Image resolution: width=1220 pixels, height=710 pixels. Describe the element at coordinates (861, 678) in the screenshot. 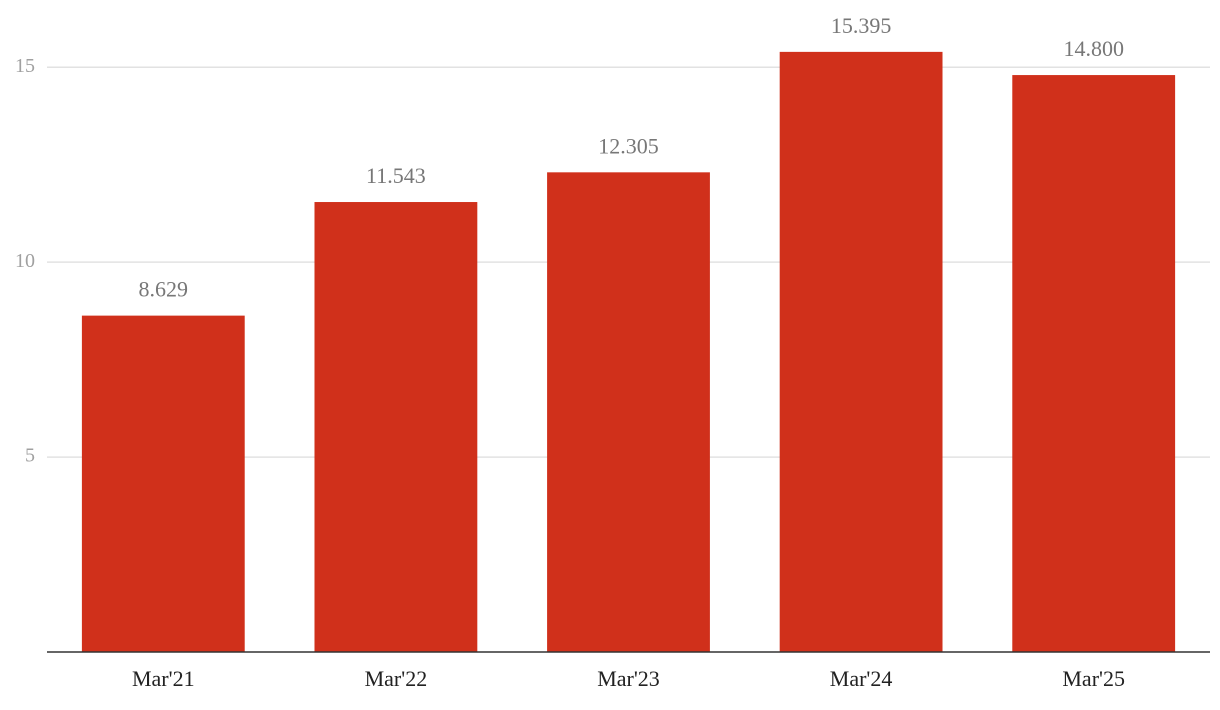

I see `x-tick-label: Mar'24` at that location.